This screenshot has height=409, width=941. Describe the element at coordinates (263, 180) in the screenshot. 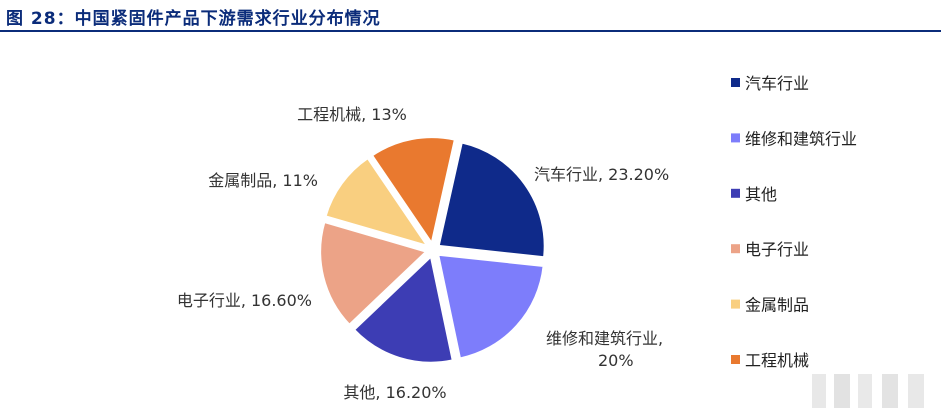

I see `slice-label-5: 金属制品, 11%` at that location.